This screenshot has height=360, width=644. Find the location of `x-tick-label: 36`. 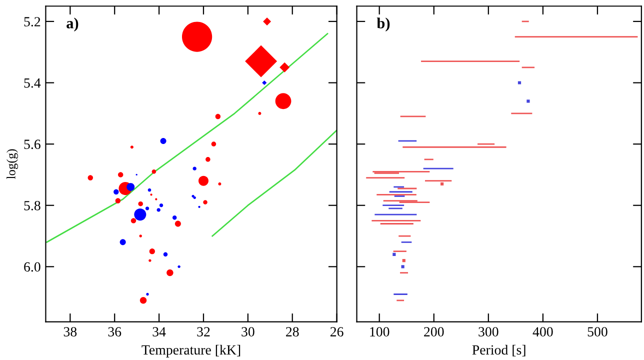

x-tick-label: 36 is located at coordinates (115, 331).